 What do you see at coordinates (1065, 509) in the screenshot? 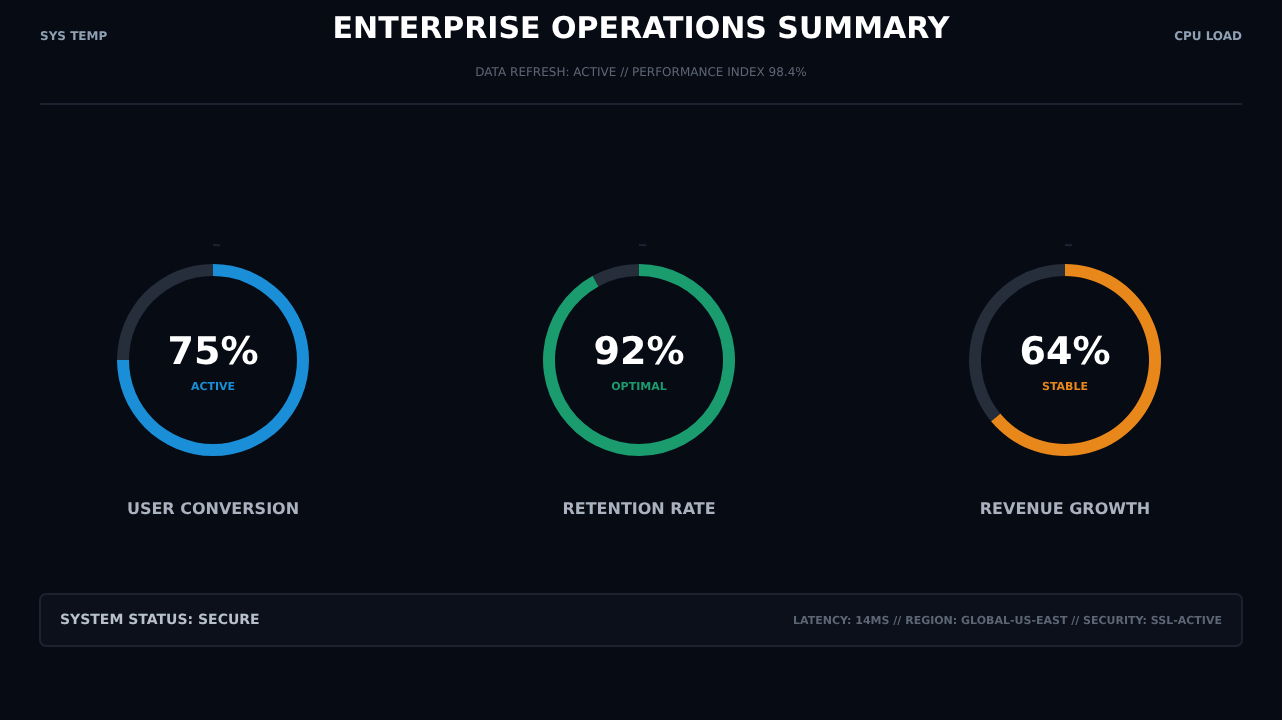
I see `text: REVENUE GROWTH` at bounding box center [1065, 509].